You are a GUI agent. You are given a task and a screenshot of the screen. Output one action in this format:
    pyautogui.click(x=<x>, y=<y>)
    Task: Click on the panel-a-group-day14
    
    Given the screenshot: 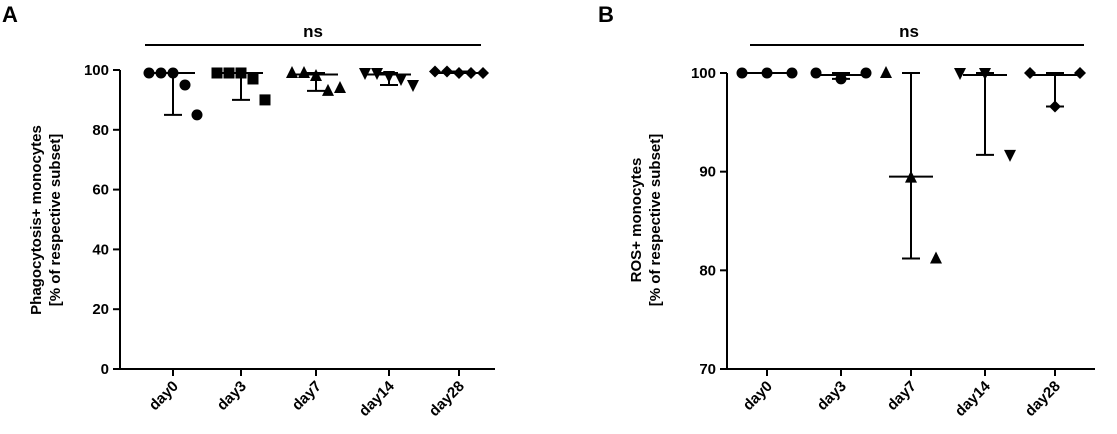 What is the action you would take?
    pyautogui.click(x=389, y=79)
    